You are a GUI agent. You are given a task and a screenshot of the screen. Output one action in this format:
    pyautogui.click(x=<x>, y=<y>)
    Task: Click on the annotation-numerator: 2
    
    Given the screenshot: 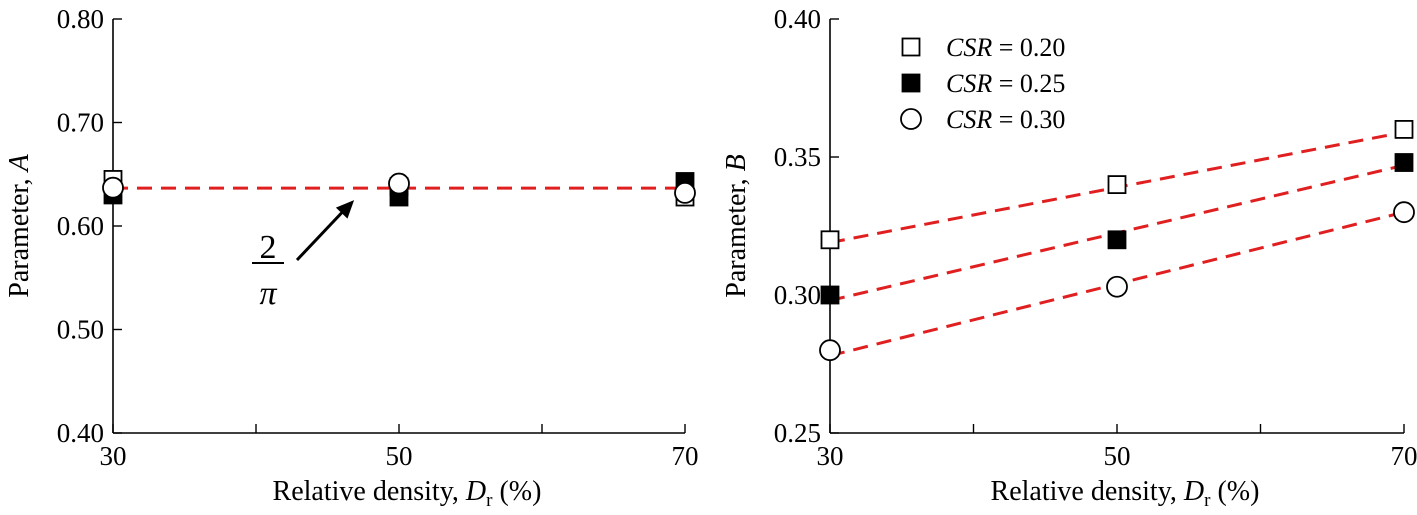 What is the action you would take?
    pyautogui.click(x=268, y=247)
    